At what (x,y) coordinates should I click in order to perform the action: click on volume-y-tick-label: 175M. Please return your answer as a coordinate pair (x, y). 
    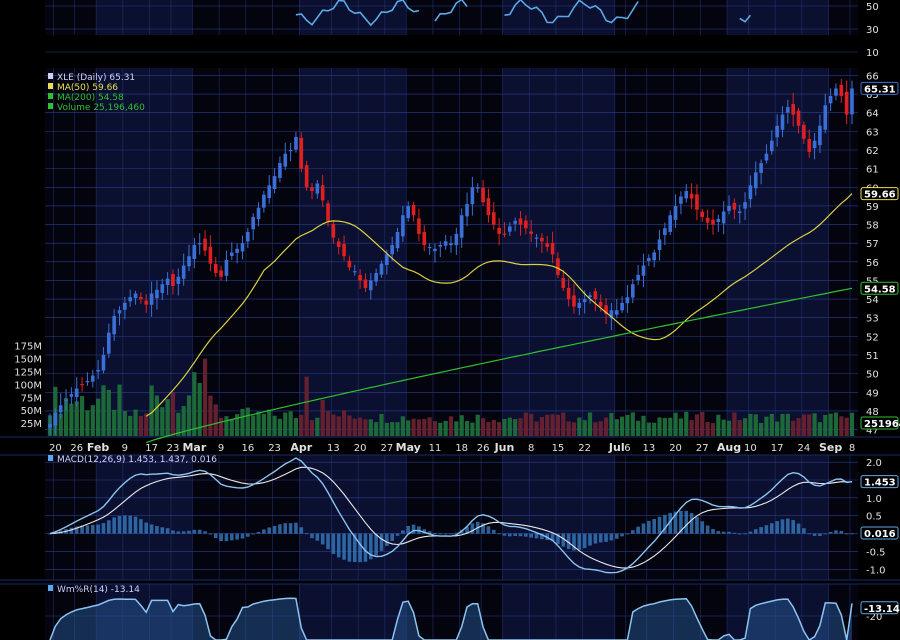
    Looking at the image, I should click on (28, 347).